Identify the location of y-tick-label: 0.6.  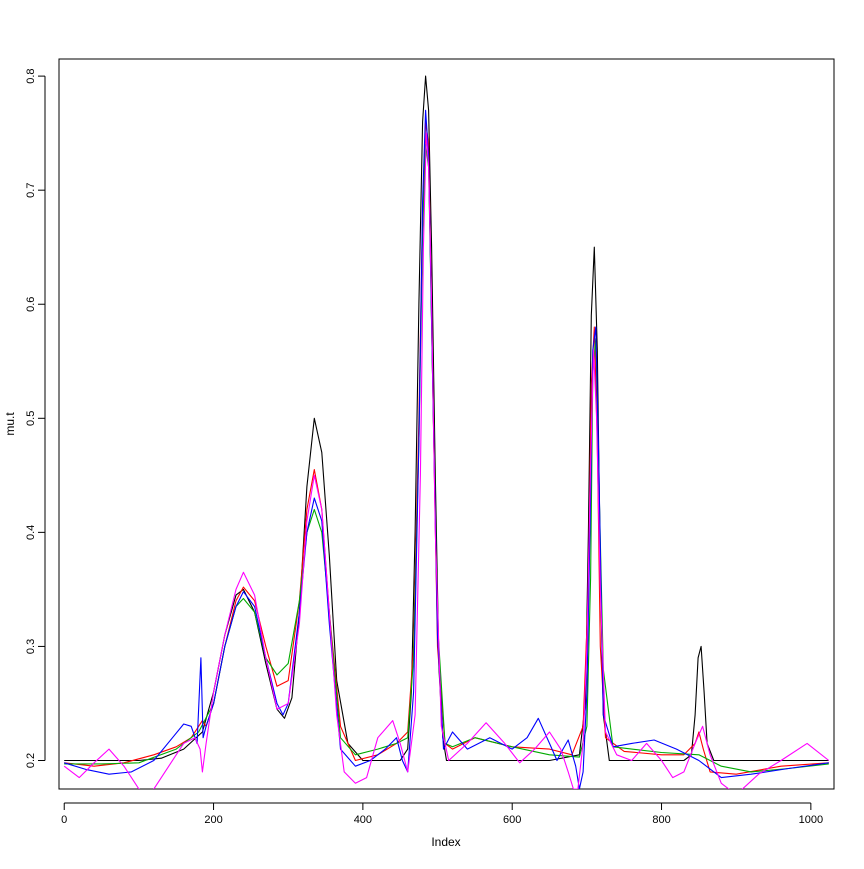
(31, 304).